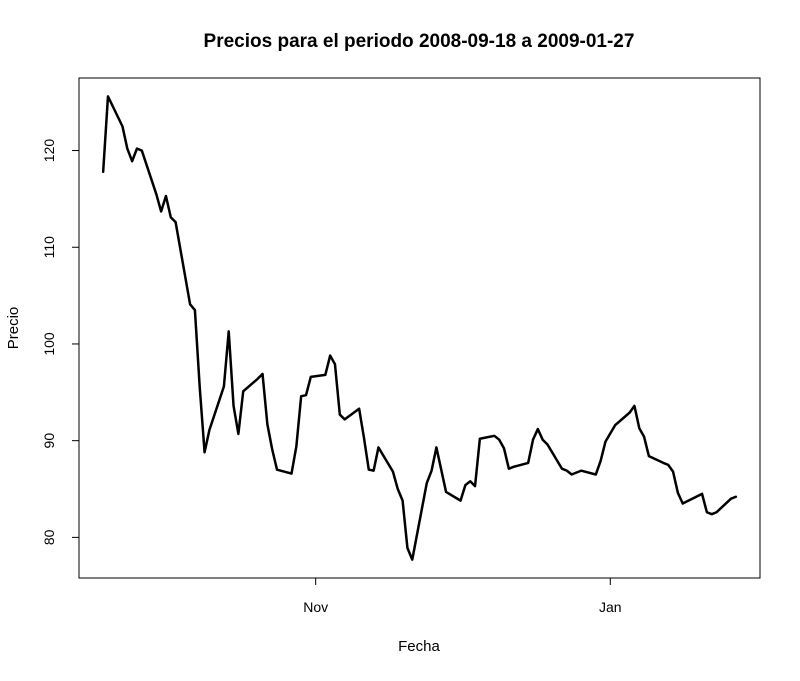 Image resolution: width=800 pixels, height=681 pixels. What do you see at coordinates (49, 151) in the screenshot?
I see `y-tick-label: 120` at bounding box center [49, 151].